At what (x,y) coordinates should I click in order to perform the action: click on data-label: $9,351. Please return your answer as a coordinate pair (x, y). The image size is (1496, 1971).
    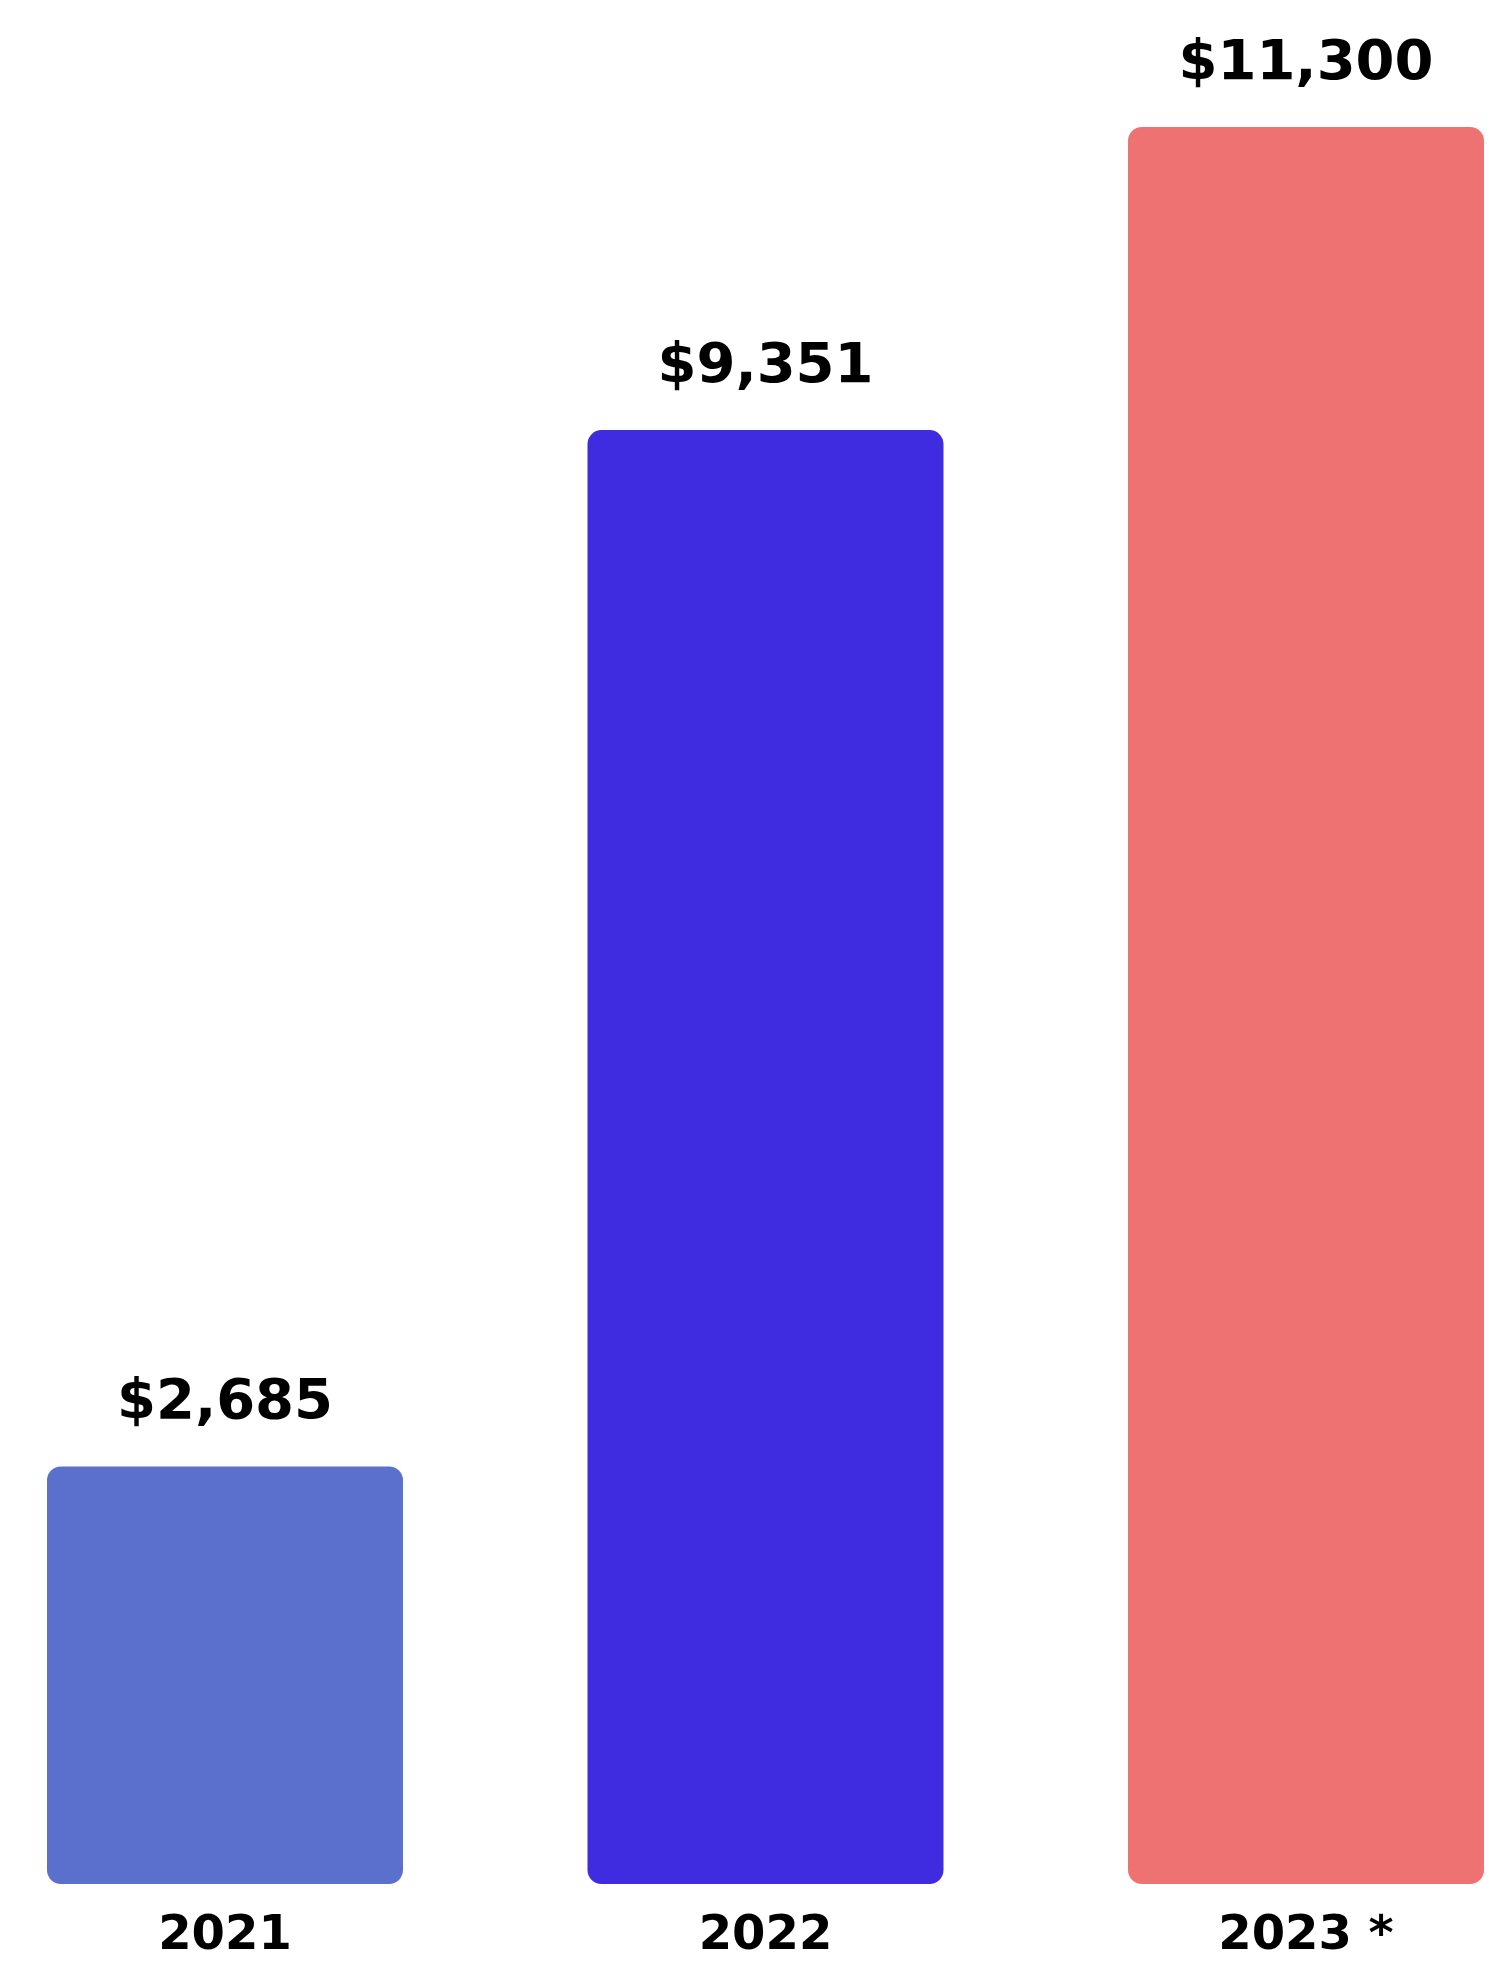
    Looking at the image, I should click on (765, 362).